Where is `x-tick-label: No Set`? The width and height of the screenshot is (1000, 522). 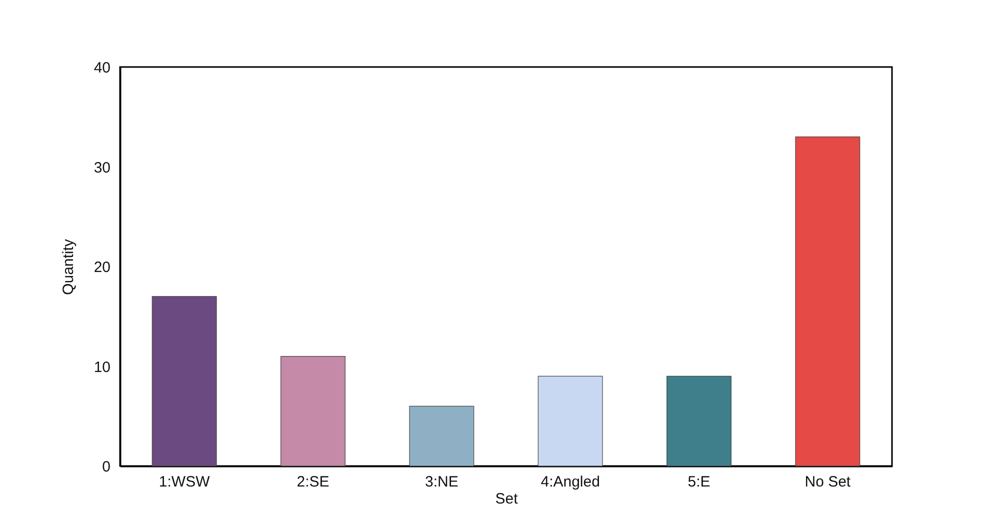
x-tick-label: No Set is located at coordinates (828, 482).